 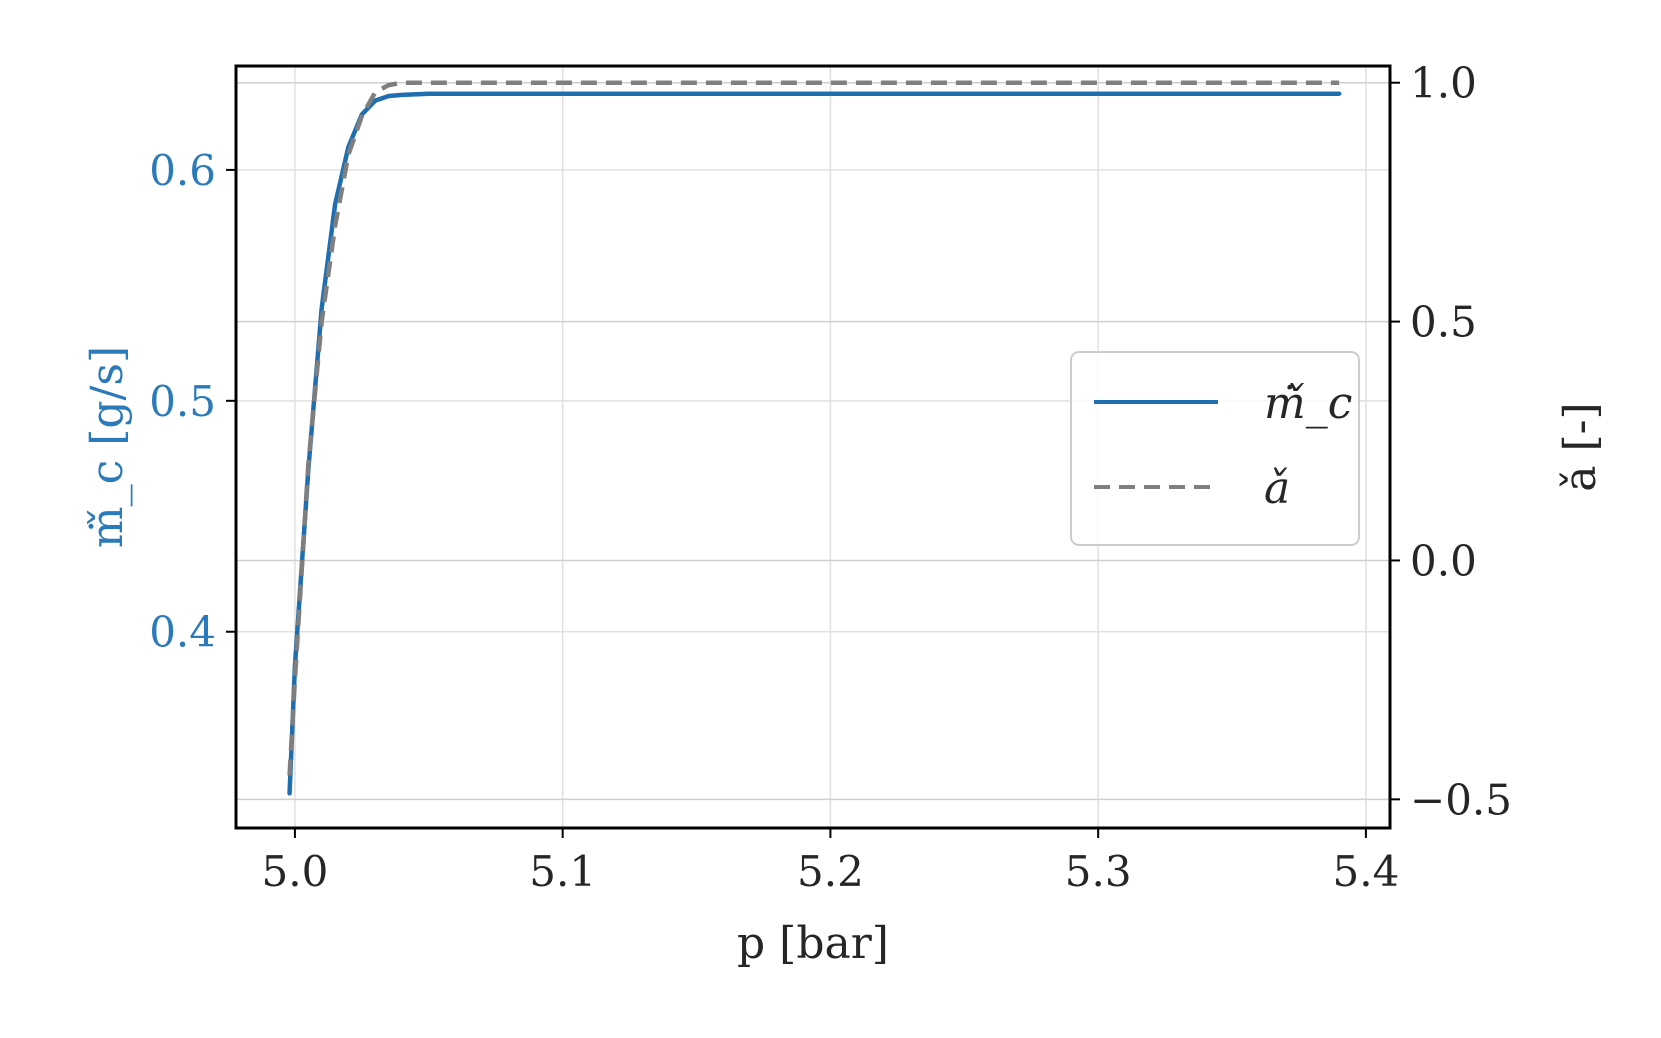 What do you see at coordinates (1308, 403) in the screenshot?
I see `legend-label-mdot: ṁ̌_c` at bounding box center [1308, 403].